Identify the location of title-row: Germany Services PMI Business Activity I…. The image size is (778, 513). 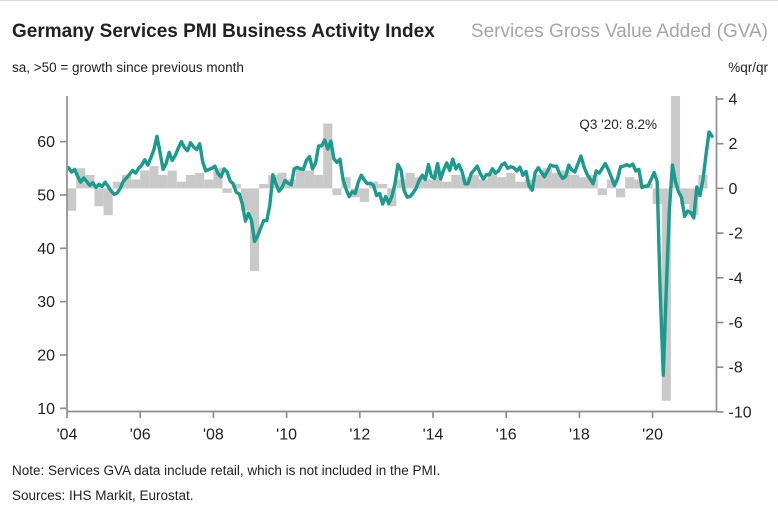
(390, 32).